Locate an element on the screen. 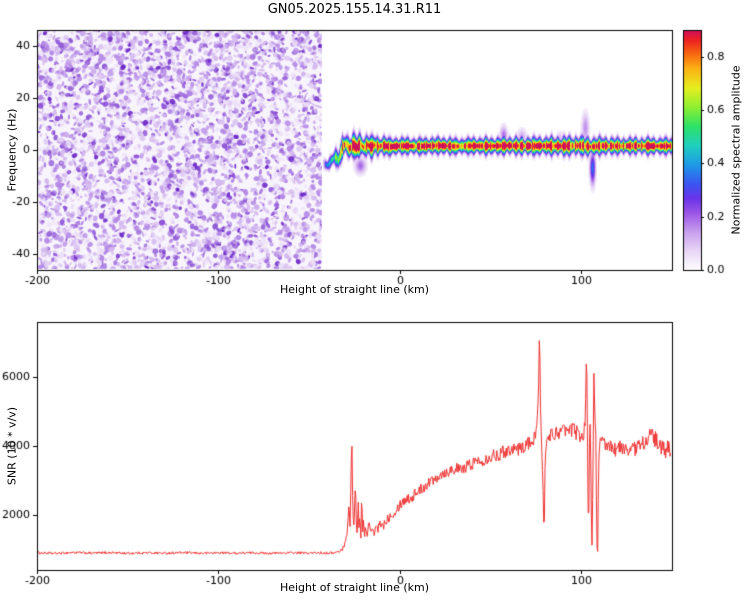 This screenshot has width=750, height=600. spectrogram-y-axis-label: Frequency (Hz) is located at coordinates (12, 150).